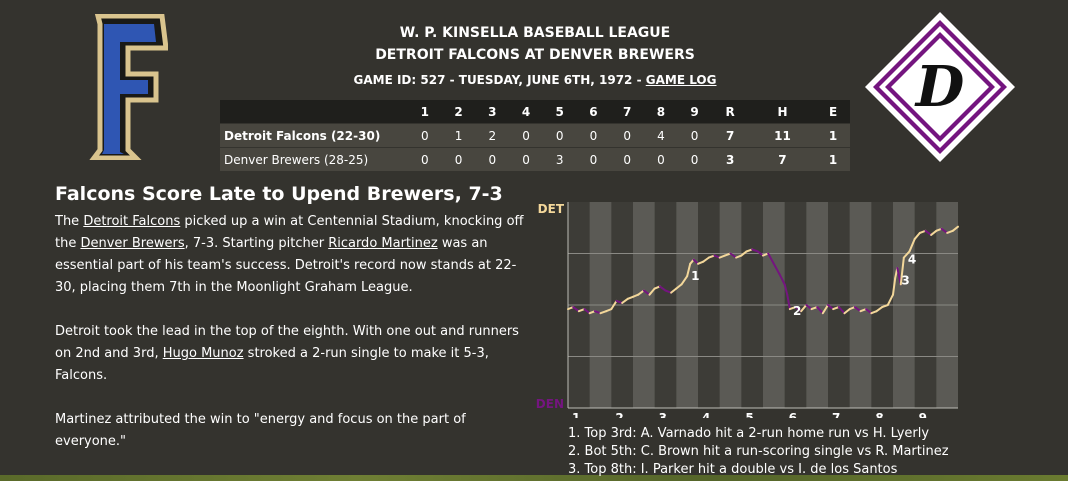 The width and height of the screenshot is (1068, 481). Describe the element at coordinates (661, 111) in the screenshot. I see `inning-header-8: 8` at that location.